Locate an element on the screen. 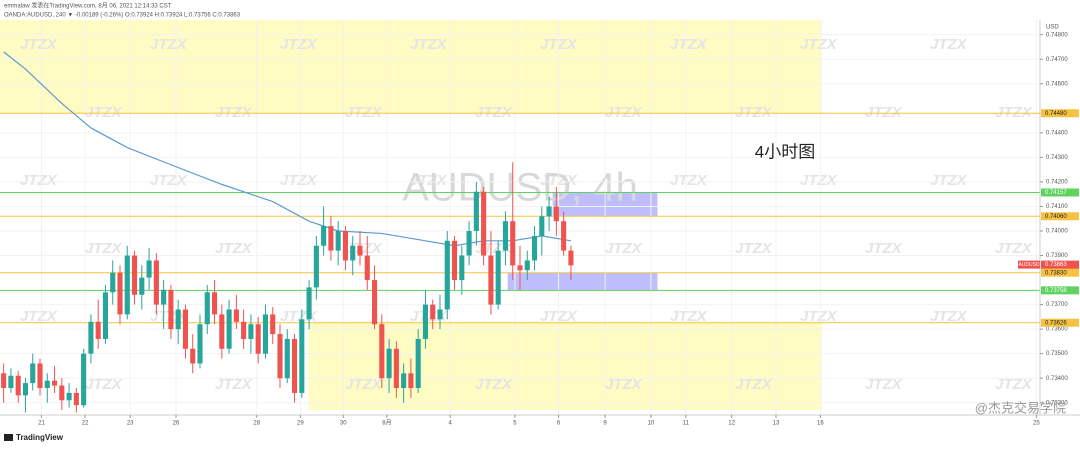 This screenshot has height=451, width=1080. y-tick-label: 0.74700 is located at coordinates (1057, 60).